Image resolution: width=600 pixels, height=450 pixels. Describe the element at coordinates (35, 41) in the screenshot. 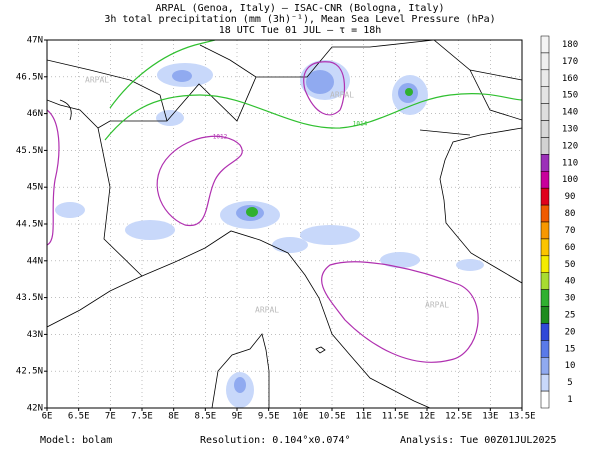

I see `lat-label: 47N` at that location.